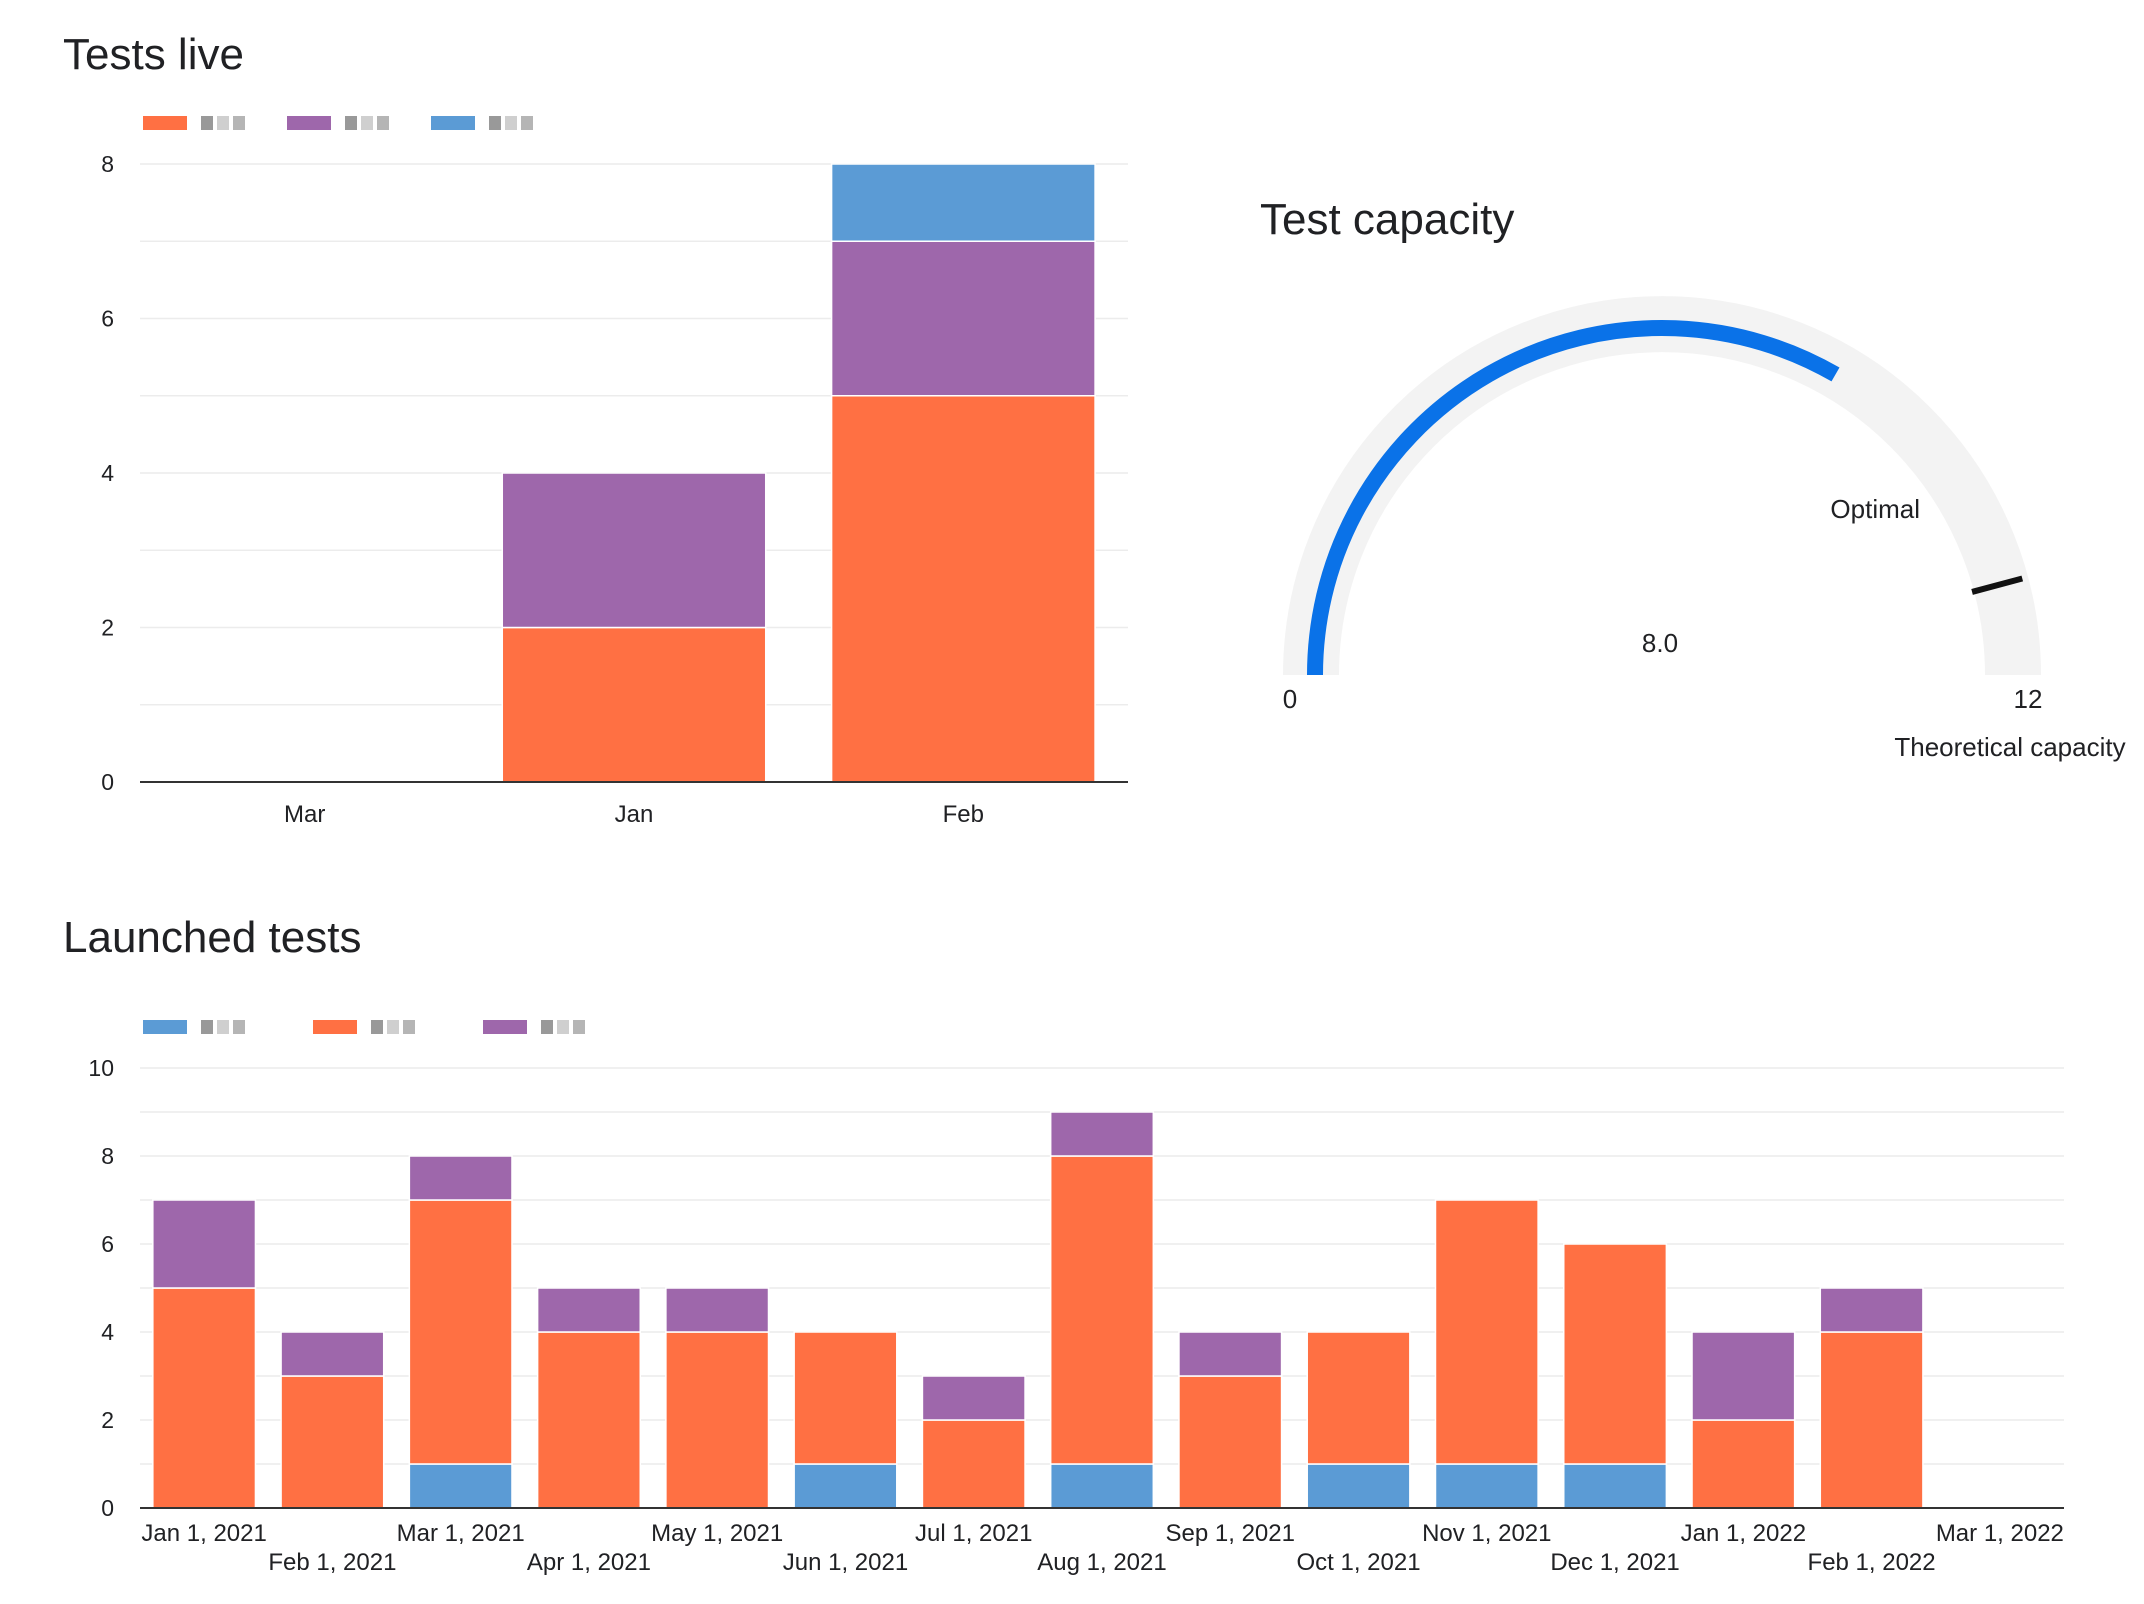 This screenshot has height=1604, width=2144. What do you see at coordinates (1704, 529) in the screenshot?
I see `test-capacity-gauge: 8.0 0 12 Theoretical capacity Optimal` at bounding box center [1704, 529].